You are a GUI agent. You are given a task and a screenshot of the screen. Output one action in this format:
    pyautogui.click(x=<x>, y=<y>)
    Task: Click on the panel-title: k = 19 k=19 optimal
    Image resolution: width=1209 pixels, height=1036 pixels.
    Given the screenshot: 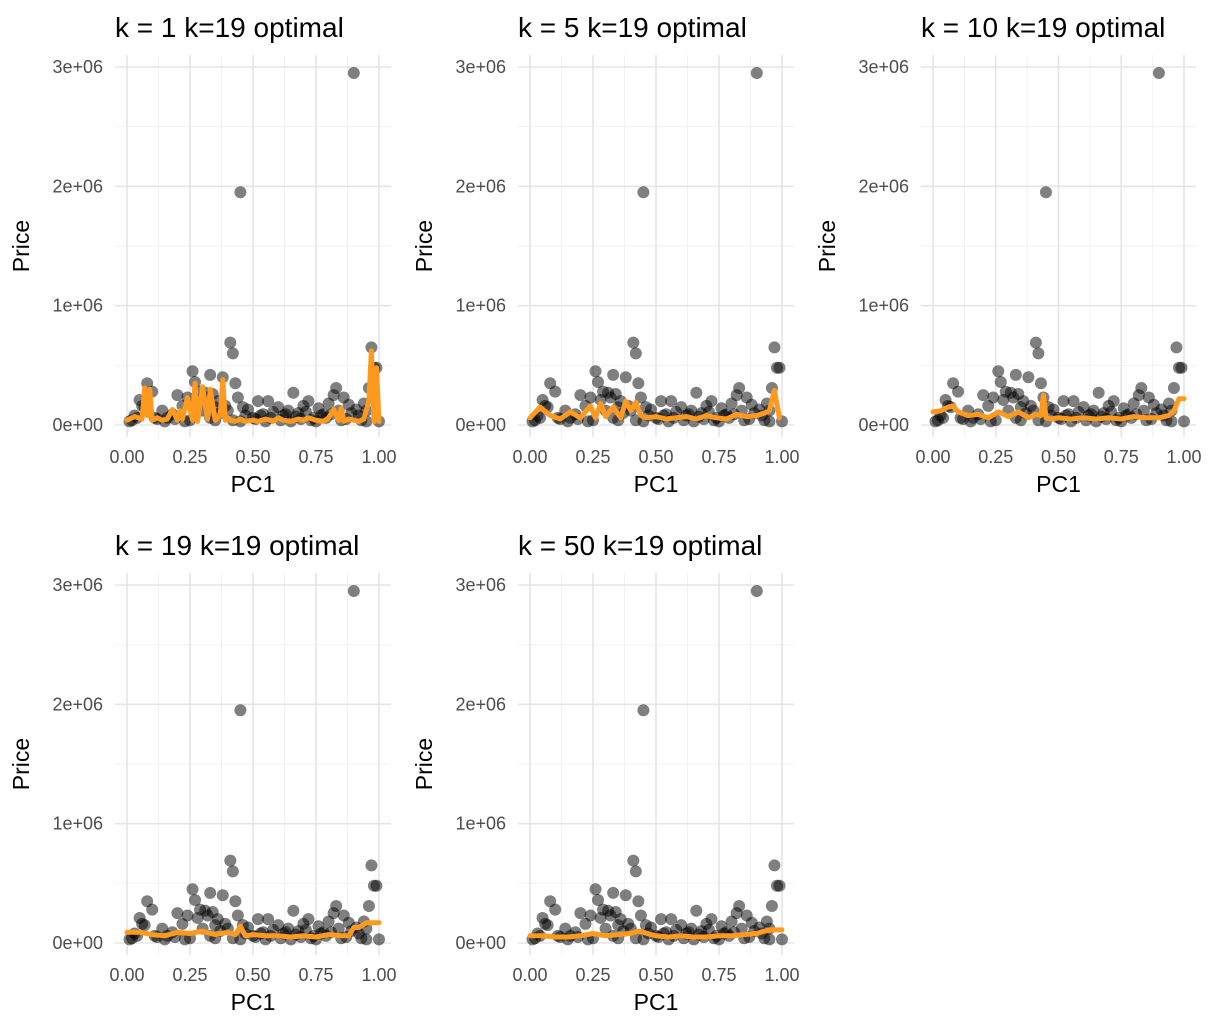 What is the action you would take?
    pyautogui.click(x=237, y=545)
    